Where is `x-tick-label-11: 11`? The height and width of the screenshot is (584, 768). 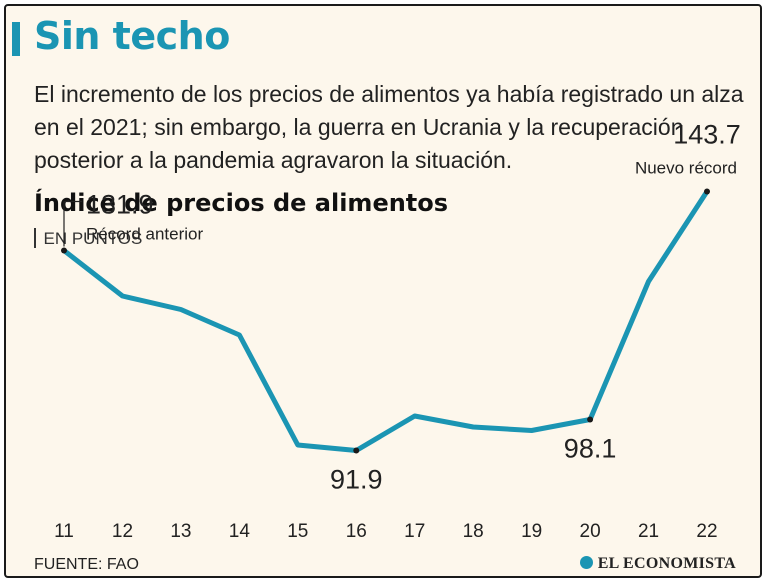
x-tick-label-11: 11 is located at coordinates (64, 531).